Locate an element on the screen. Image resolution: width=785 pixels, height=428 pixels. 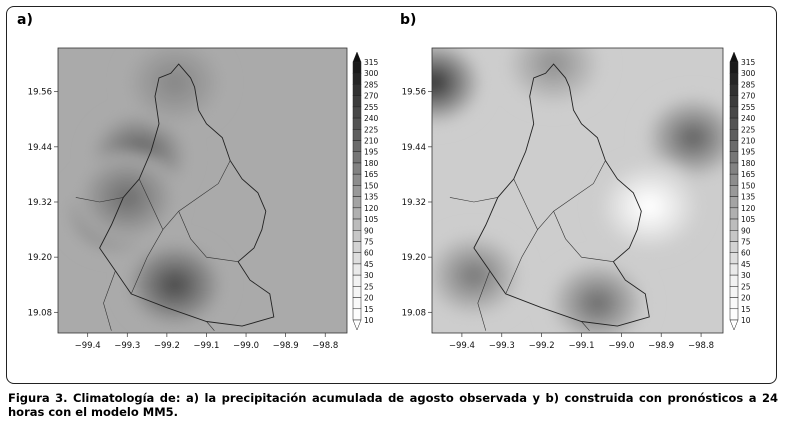
panel-label-a: a) is located at coordinates (25, 20).